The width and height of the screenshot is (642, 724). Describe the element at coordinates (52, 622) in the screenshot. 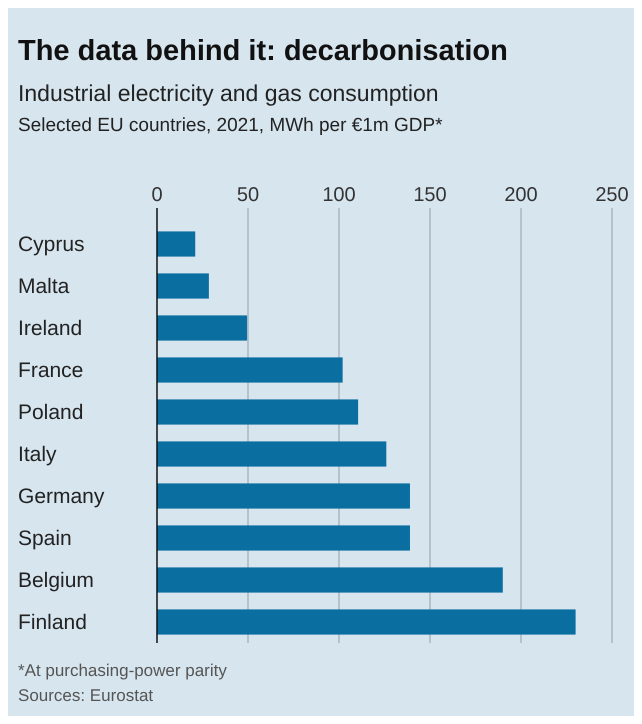

I see `y-tick-label: Finland` at that location.